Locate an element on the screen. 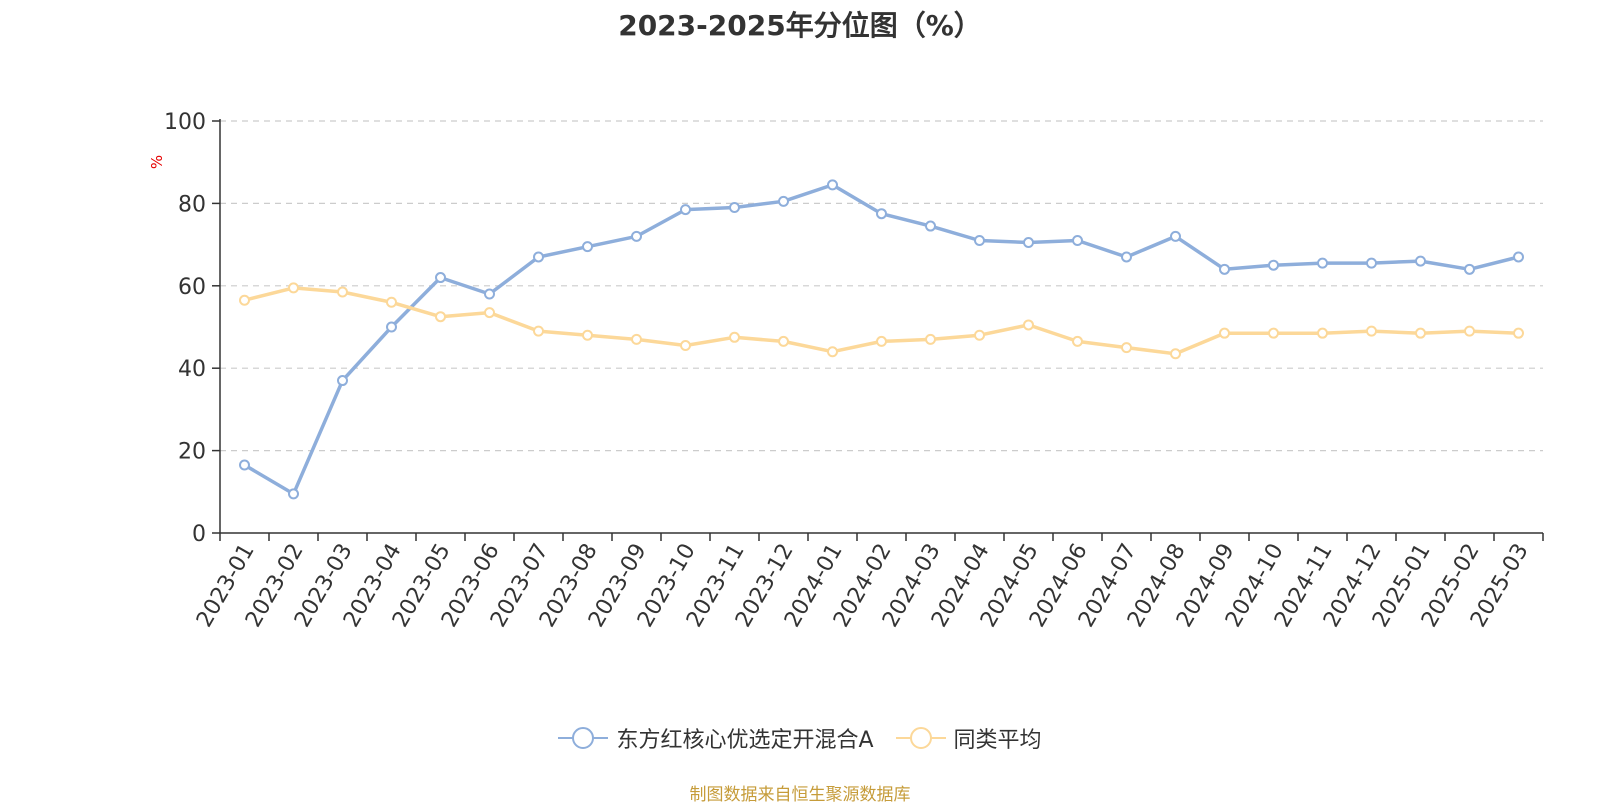  y-tick-label: 60 is located at coordinates (192, 287).